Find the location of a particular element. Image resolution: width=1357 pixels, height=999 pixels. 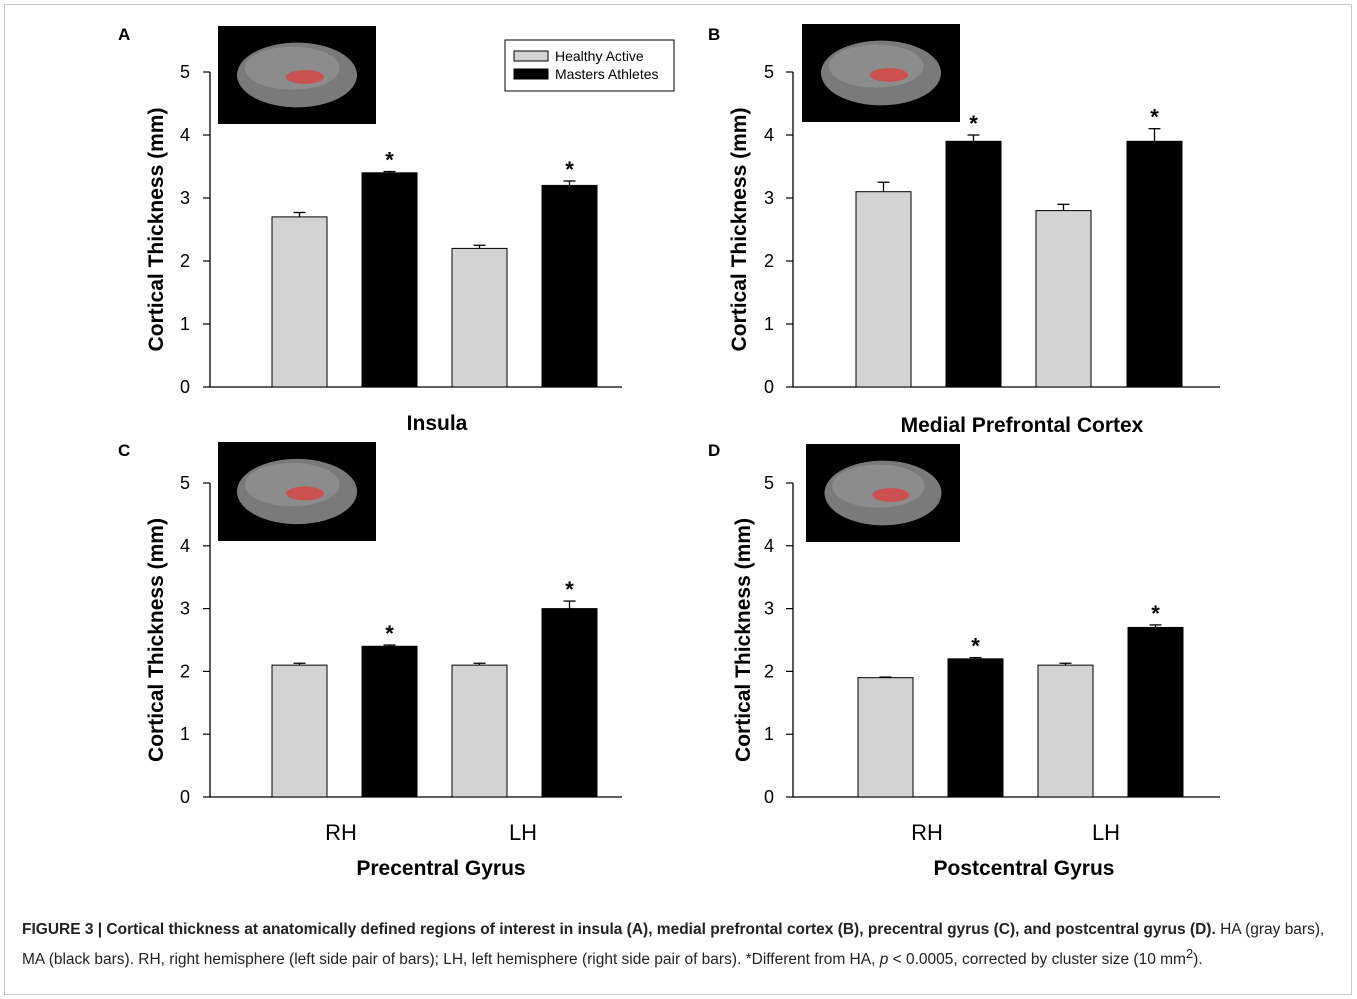

caption-p: p is located at coordinates (884, 960).